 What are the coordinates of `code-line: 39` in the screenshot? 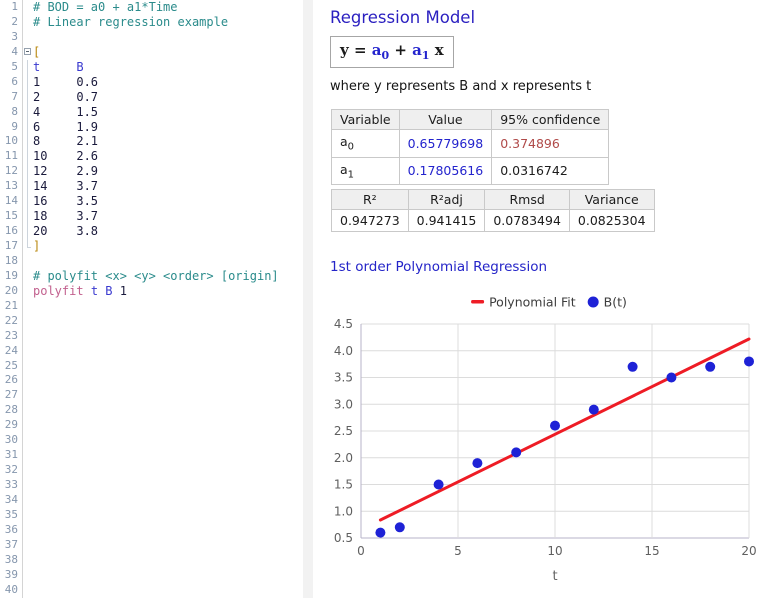 It's located at (151, 575).